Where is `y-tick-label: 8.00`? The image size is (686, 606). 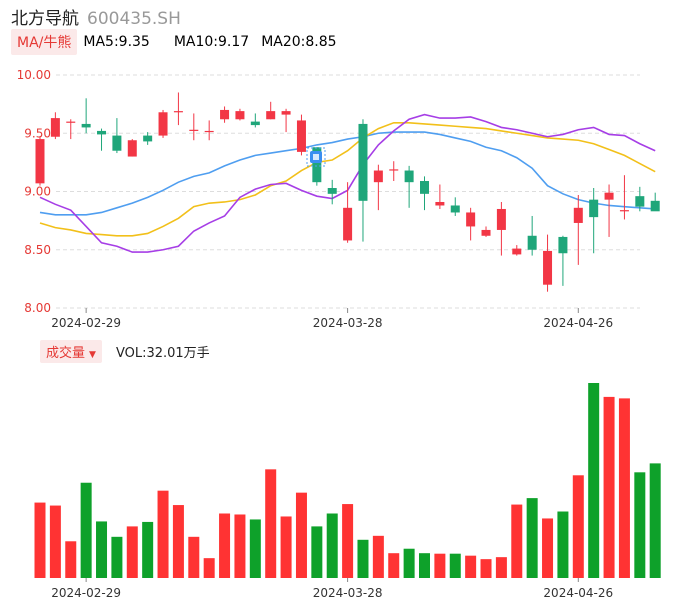
y-tick-label: 8.00 is located at coordinates (37, 308).